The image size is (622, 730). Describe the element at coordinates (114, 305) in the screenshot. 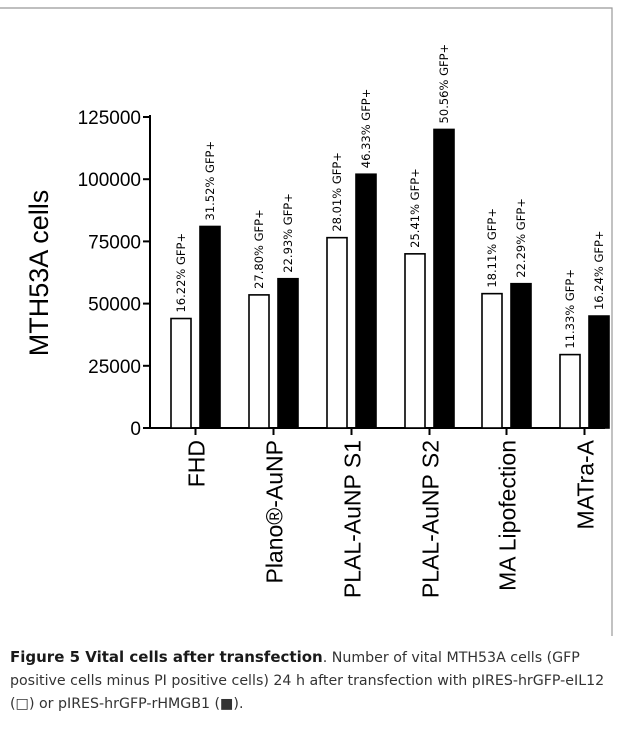

I see `y-tick-label: 50000` at that location.